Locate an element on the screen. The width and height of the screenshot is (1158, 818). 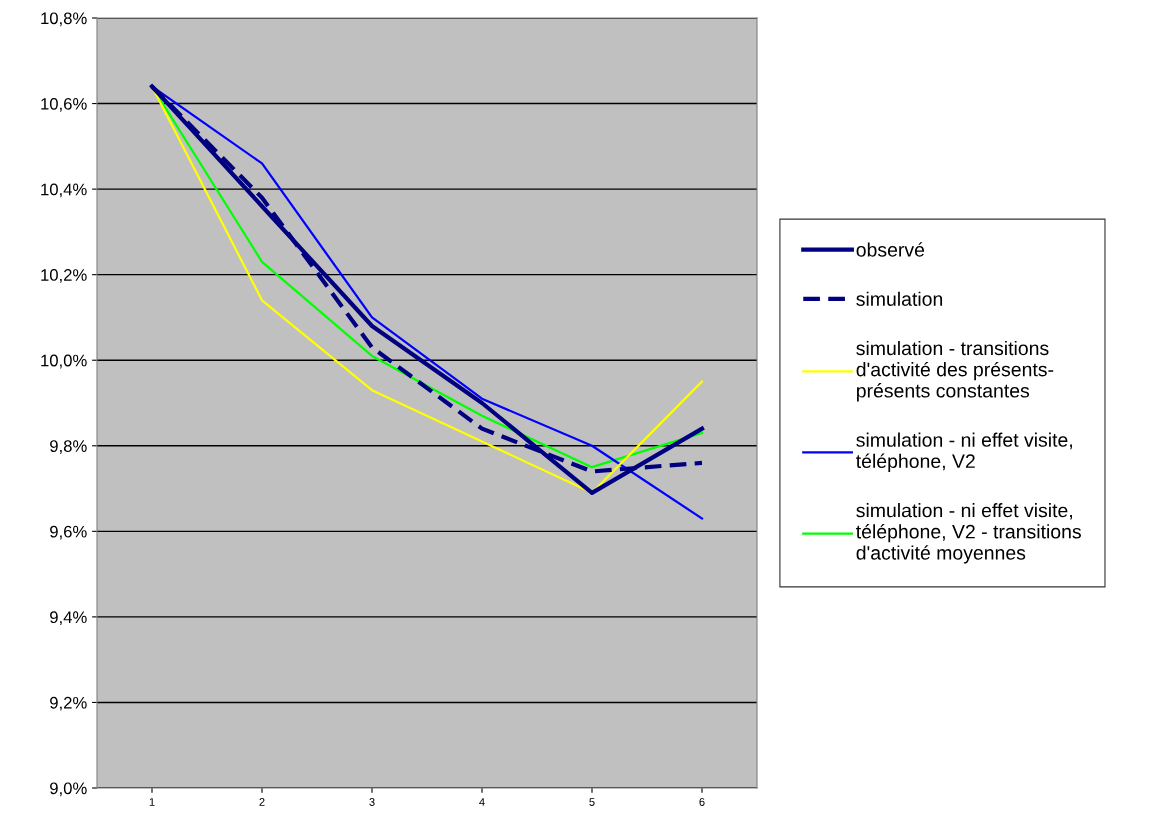
legend-label: simulation is located at coordinates (899, 298).